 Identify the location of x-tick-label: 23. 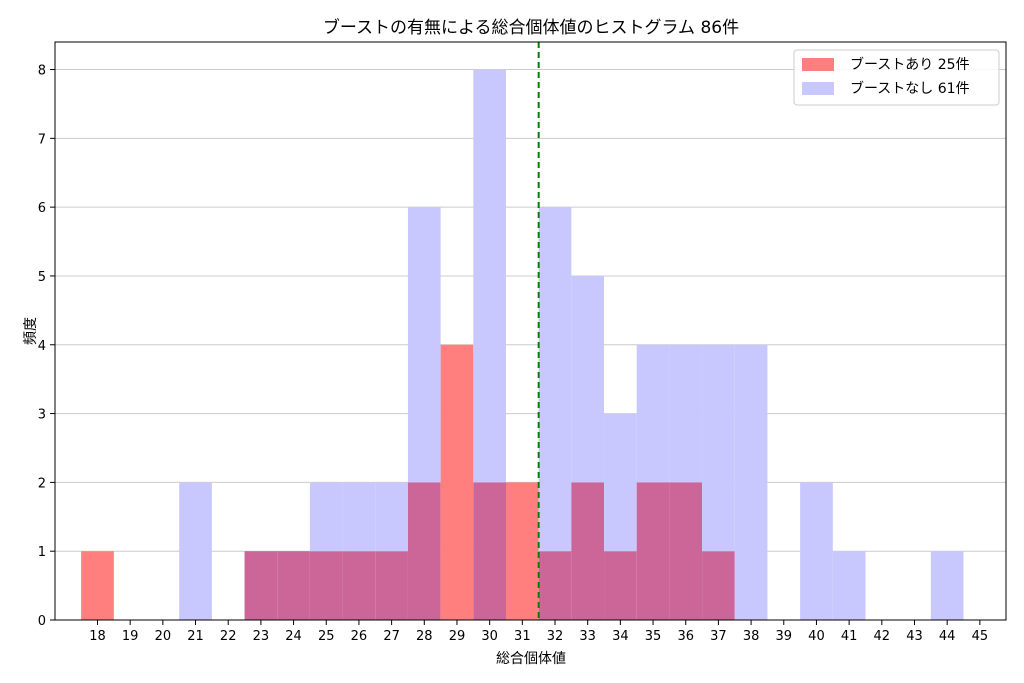
(261, 636).